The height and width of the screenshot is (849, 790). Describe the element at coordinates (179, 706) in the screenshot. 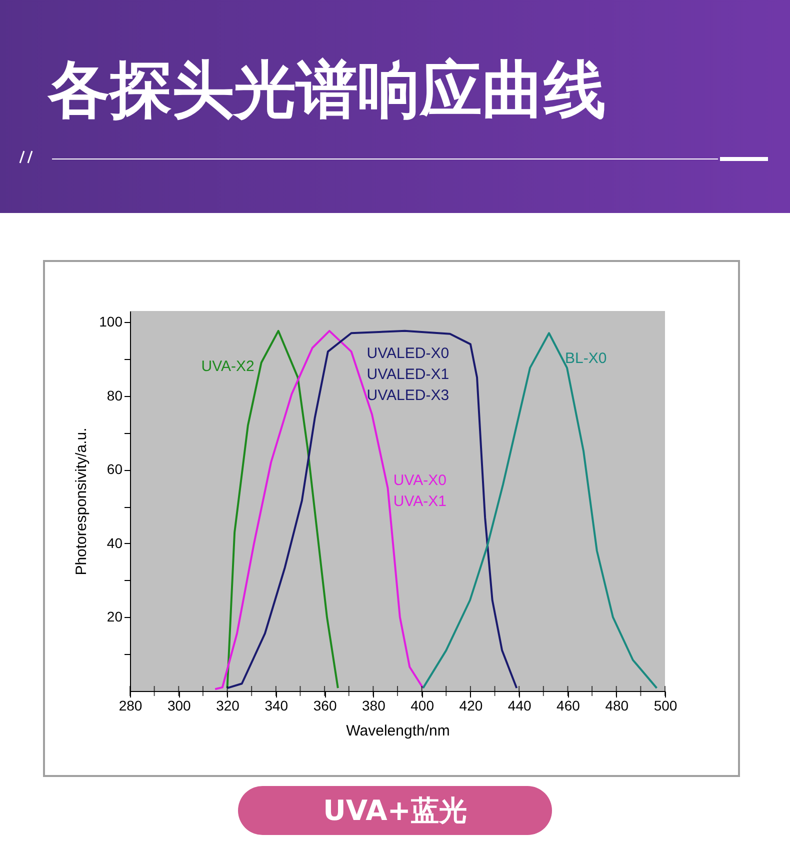

I see `x-tick-label: 300` at that location.